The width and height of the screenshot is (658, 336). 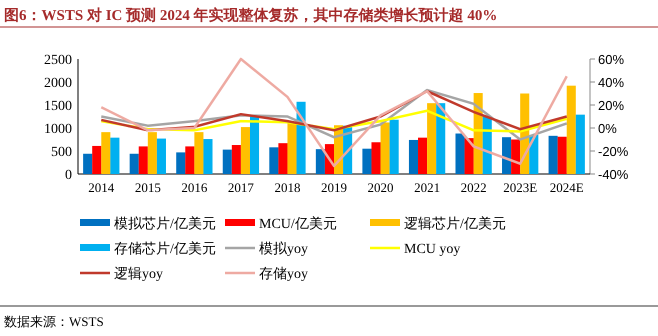 I want to click on legend-label: MCU yoy, so click(x=432, y=249).